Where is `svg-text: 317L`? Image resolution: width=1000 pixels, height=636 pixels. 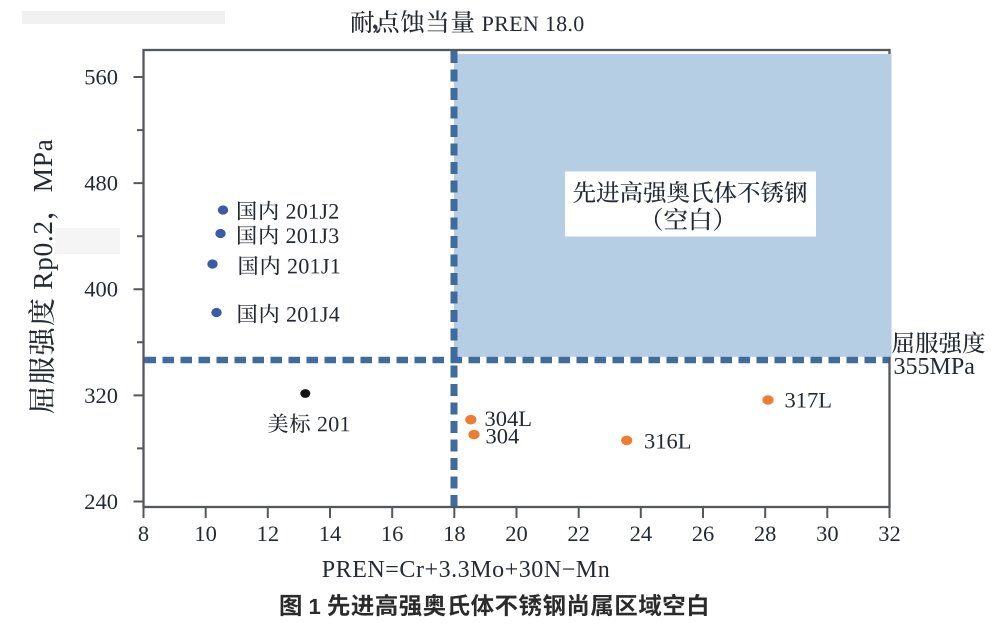 svg-text: 317L is located at coordinates (809, 400).